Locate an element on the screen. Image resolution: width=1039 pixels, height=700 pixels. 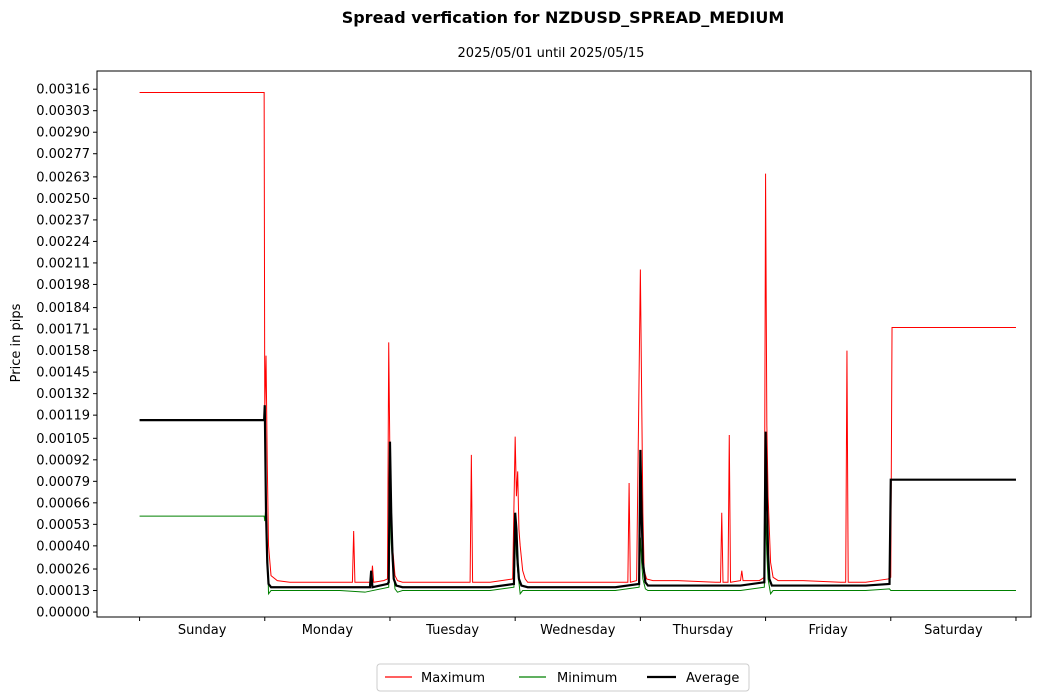
y-tick-label-13: 0.00171 is located at coordinates (63, 330).